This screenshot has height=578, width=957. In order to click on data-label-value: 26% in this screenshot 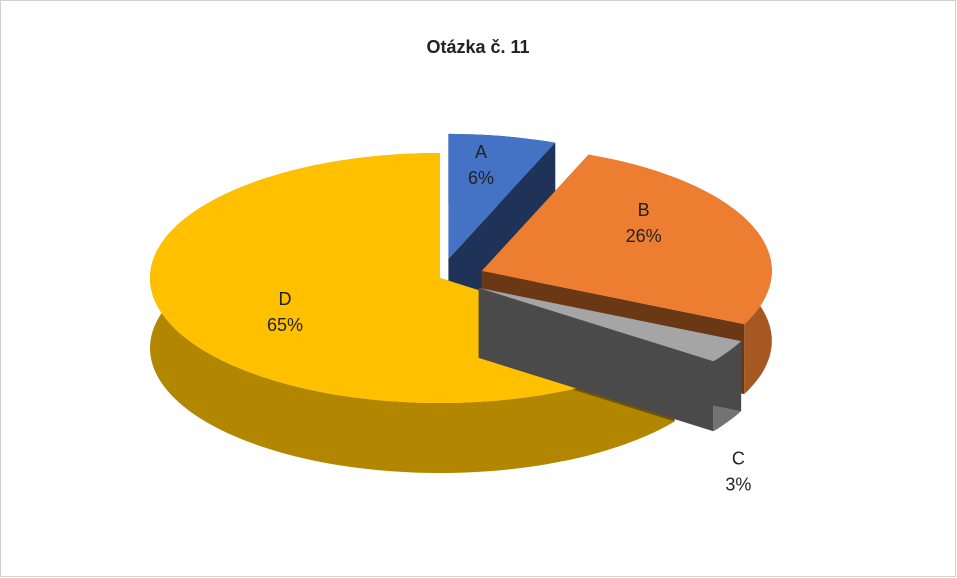, I will do `click(644, 236)`.